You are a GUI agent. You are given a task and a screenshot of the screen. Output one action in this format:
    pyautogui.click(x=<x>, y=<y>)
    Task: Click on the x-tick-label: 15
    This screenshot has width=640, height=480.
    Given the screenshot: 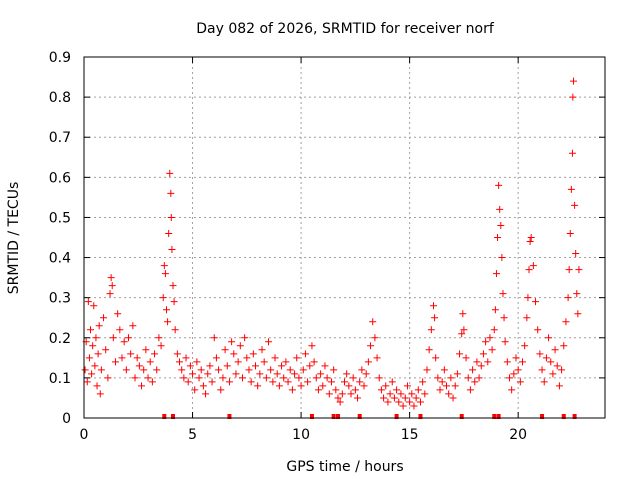 What is the action you would take?
    pyautogui.click(x=410, y=435)
    